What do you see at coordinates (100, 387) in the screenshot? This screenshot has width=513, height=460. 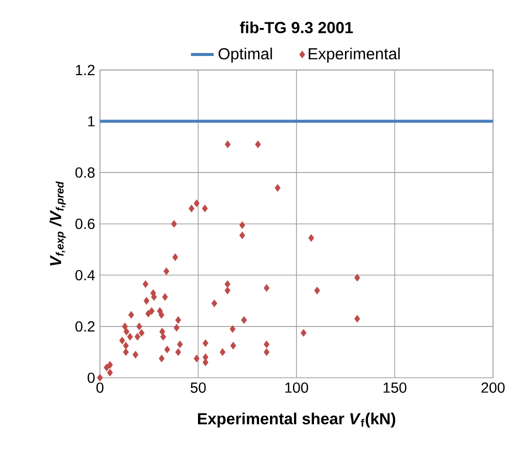 I see `x-tick-label: 0` at bounding box center [100, 387].